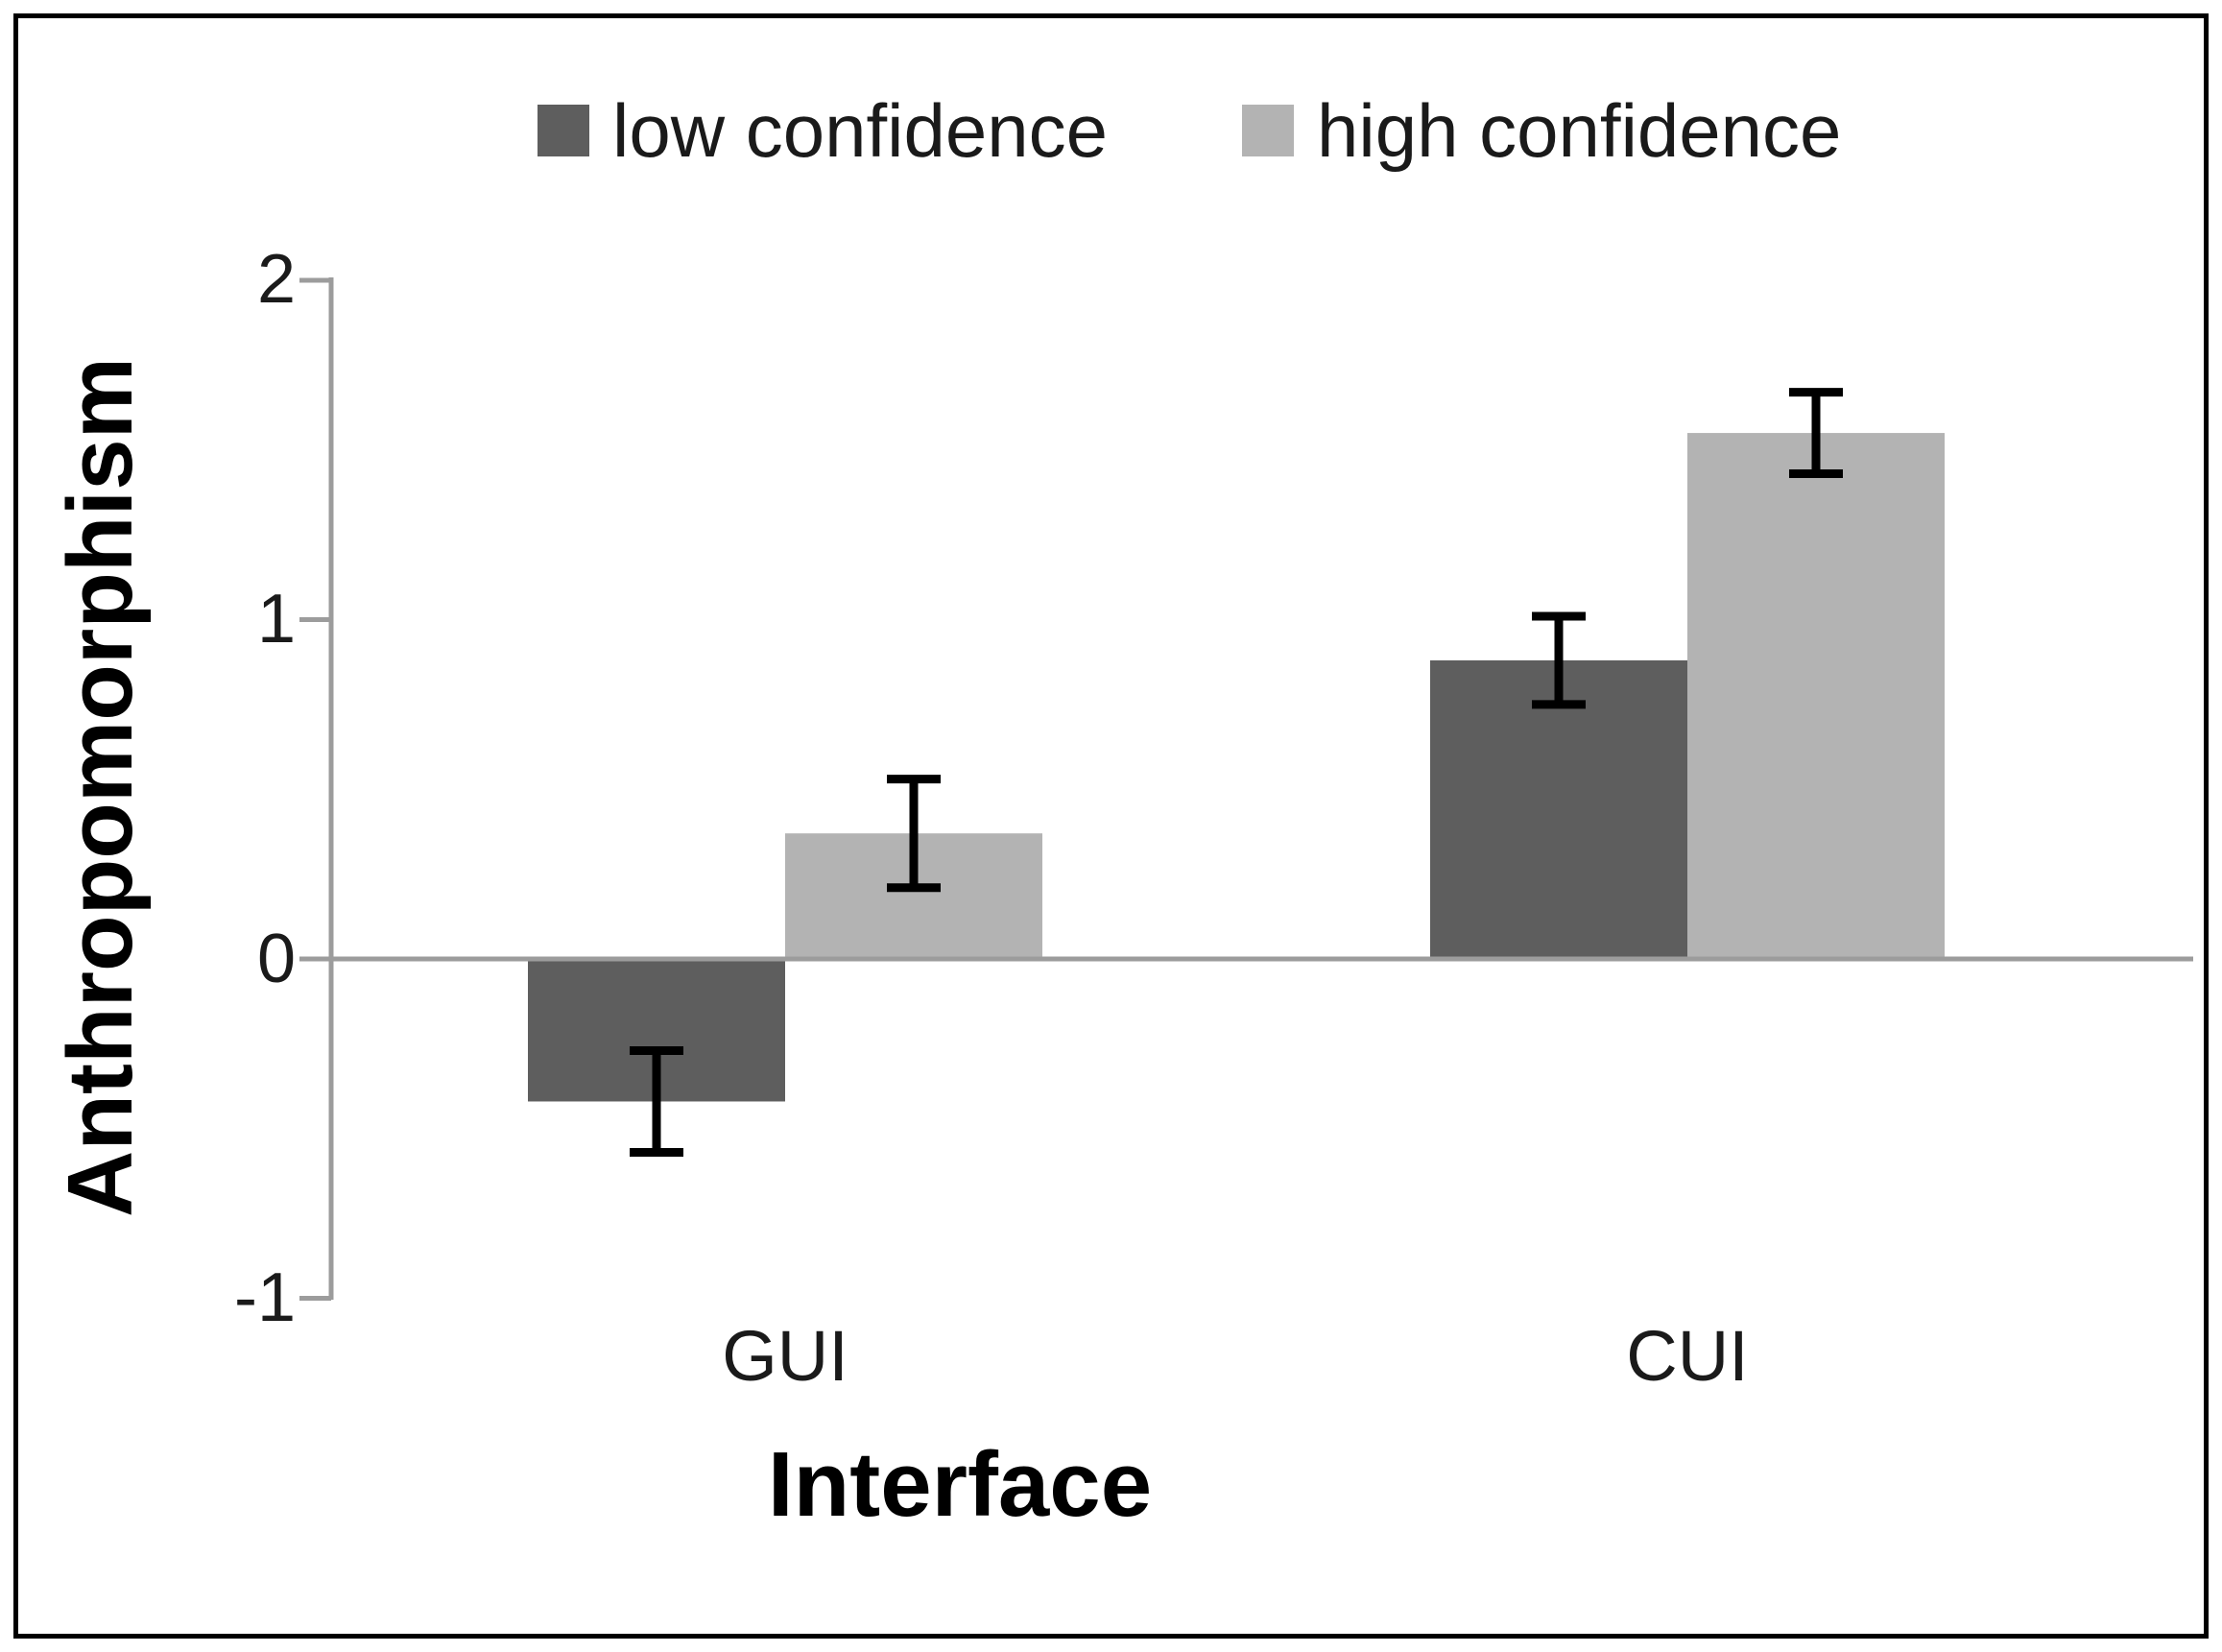  I want to click on legend-label-high-confidence: high confidence, so click(1579, 130).